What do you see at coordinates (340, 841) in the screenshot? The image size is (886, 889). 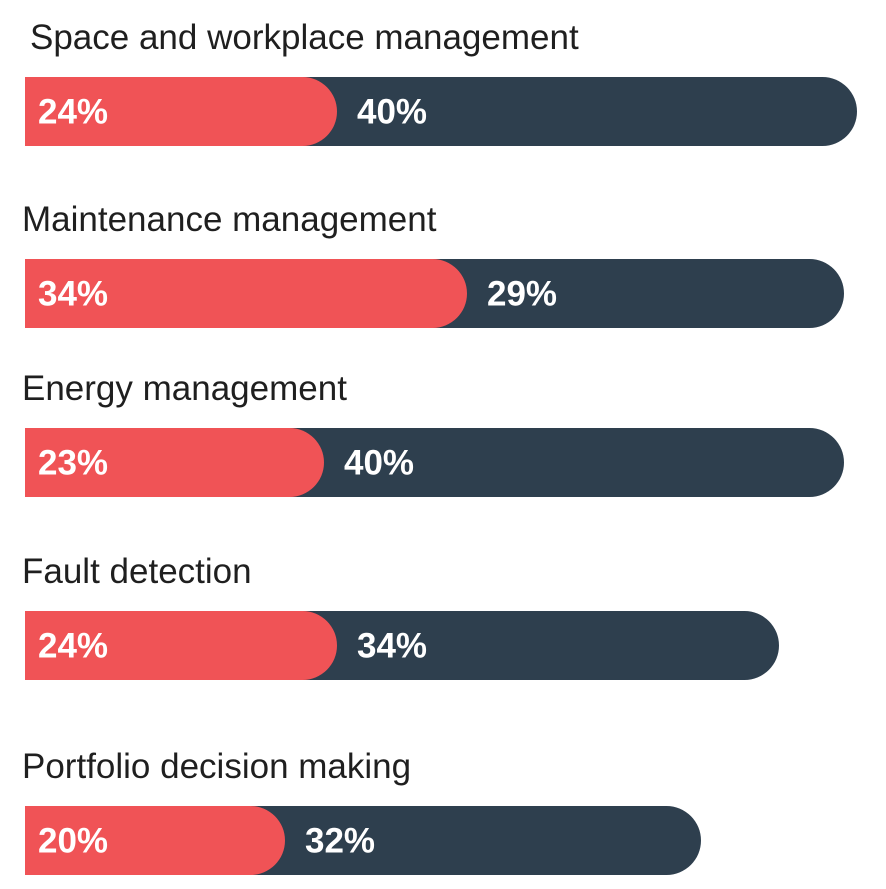 I see `data-label-series-2: 32%` at bounding box center [340, 841].